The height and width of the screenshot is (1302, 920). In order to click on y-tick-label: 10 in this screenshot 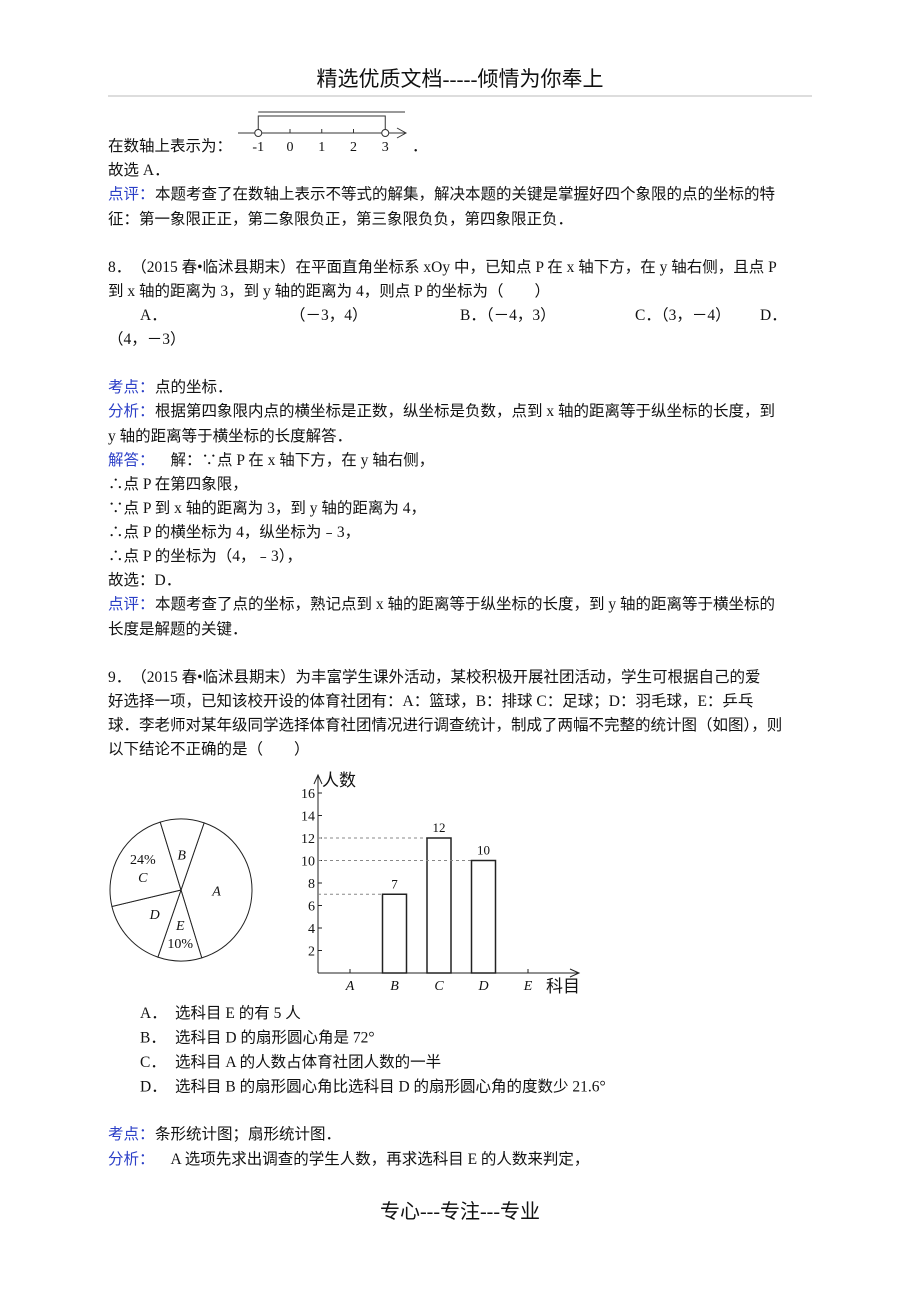, I will do `click(308, 862)`.